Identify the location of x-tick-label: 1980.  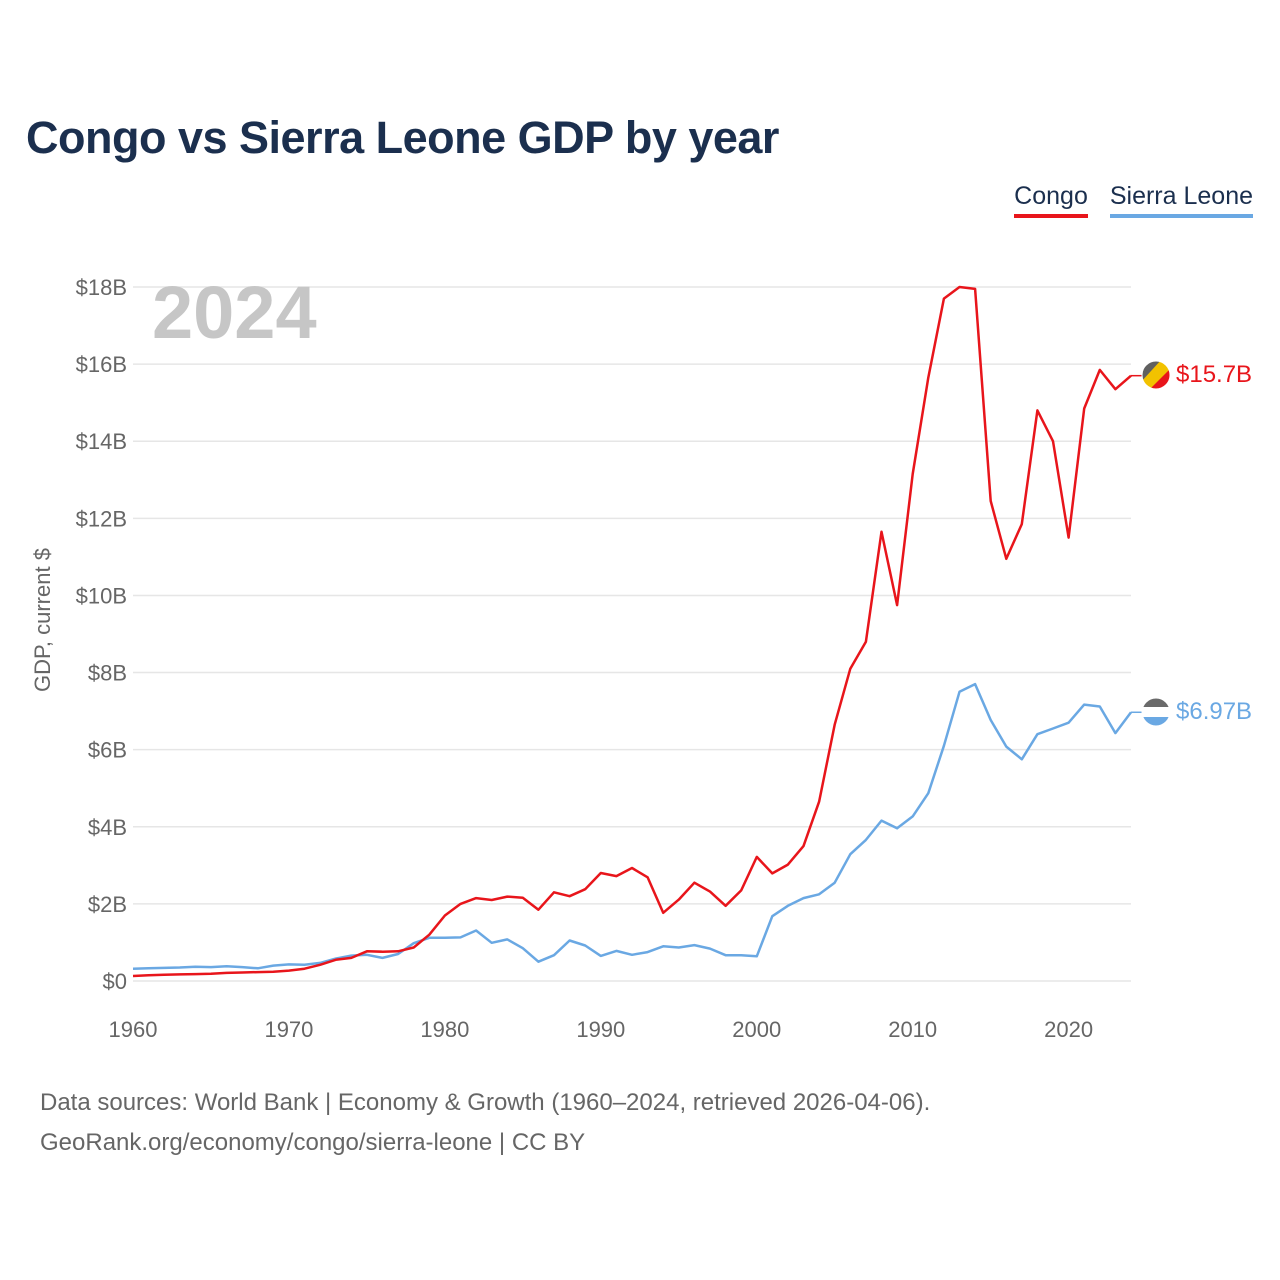
(444, 1029).